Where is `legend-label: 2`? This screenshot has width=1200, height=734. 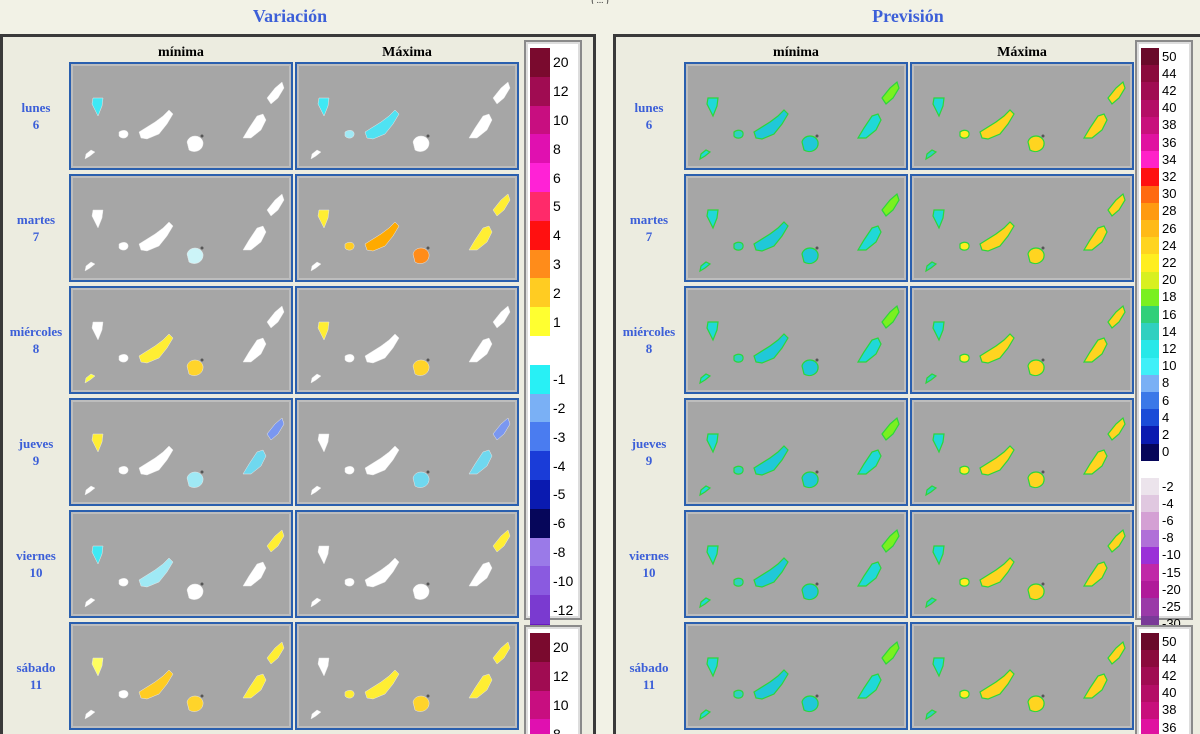 legend-label: 2 is located at coordinates (1166, 434).